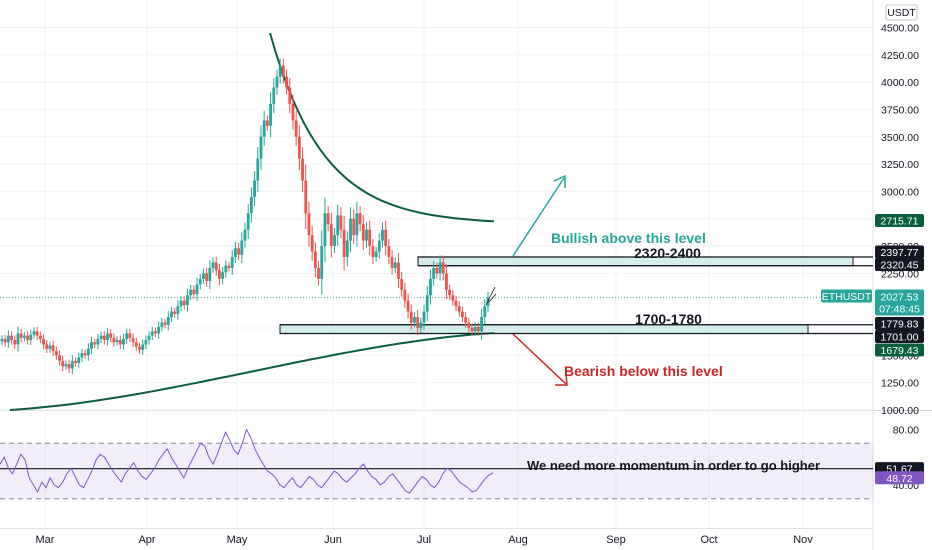 This screenshot has width=932, height=550. What do you see at coordinates (544, 329) in the screenshot?
I see `support-zone` at bounding box center [544, 329].